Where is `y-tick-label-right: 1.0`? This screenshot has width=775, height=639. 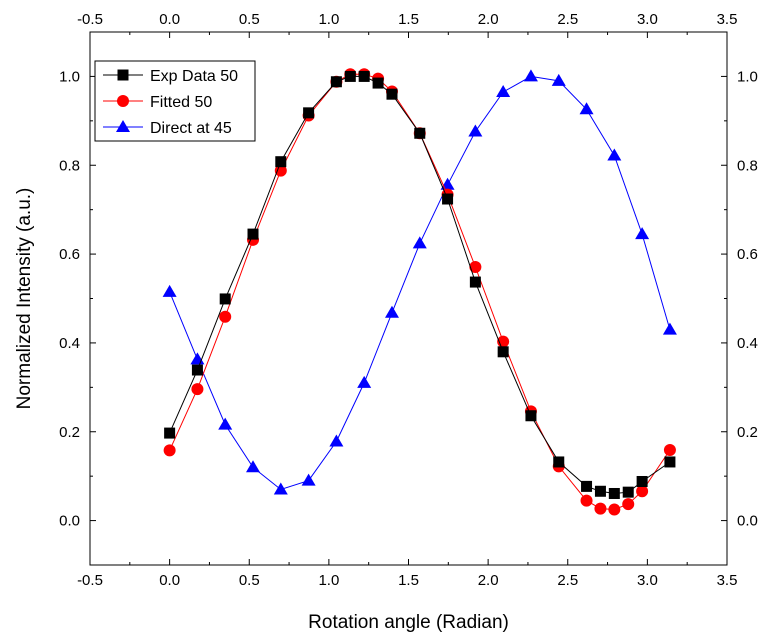 y-tick-label-right: 1.0 is located at coordinates (747, 76).